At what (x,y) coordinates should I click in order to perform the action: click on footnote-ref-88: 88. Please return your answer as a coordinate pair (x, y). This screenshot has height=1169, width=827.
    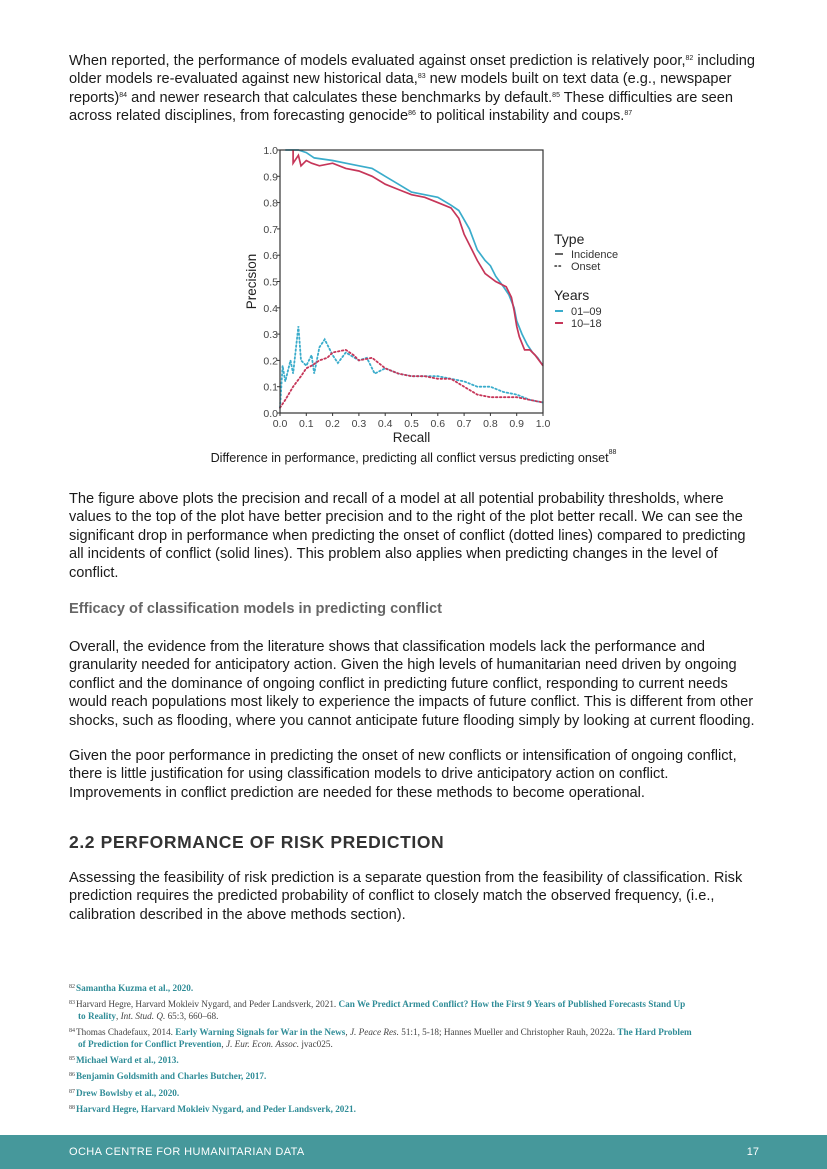
    Looking at the image, I should click on (612, 452).